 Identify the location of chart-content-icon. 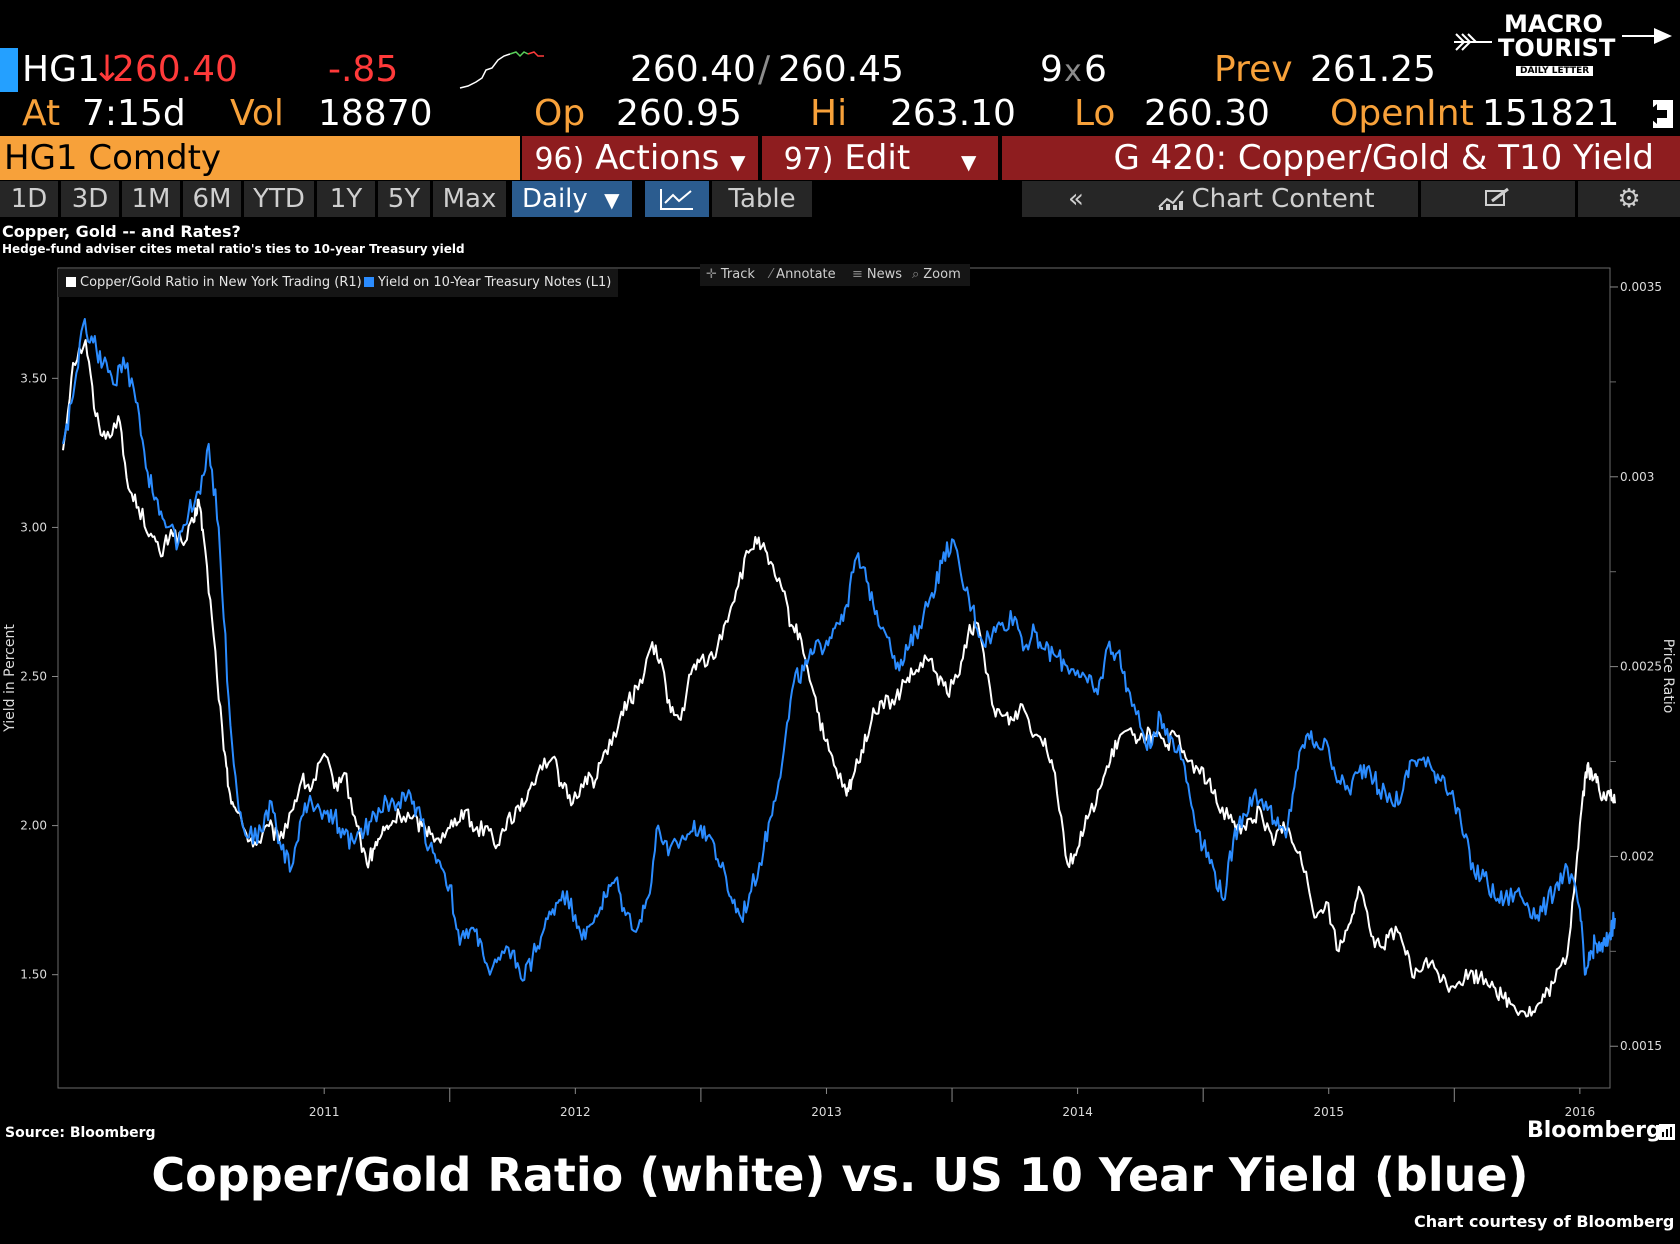
(1171, 200).